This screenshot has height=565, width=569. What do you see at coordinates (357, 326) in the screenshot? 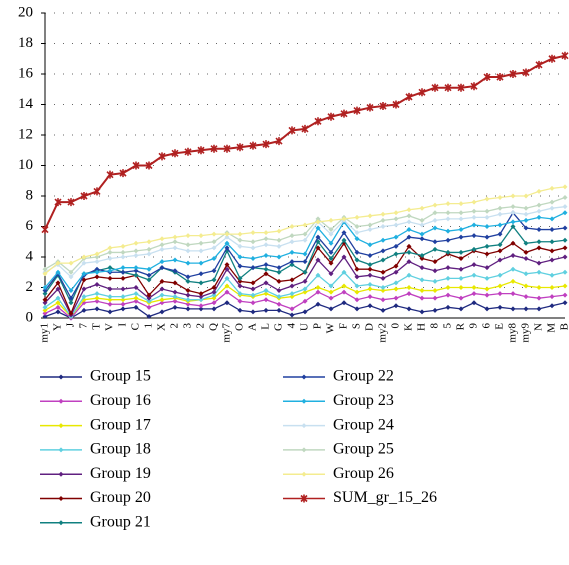
I see `x-tick-label: S` at bounding box center [357, 326].